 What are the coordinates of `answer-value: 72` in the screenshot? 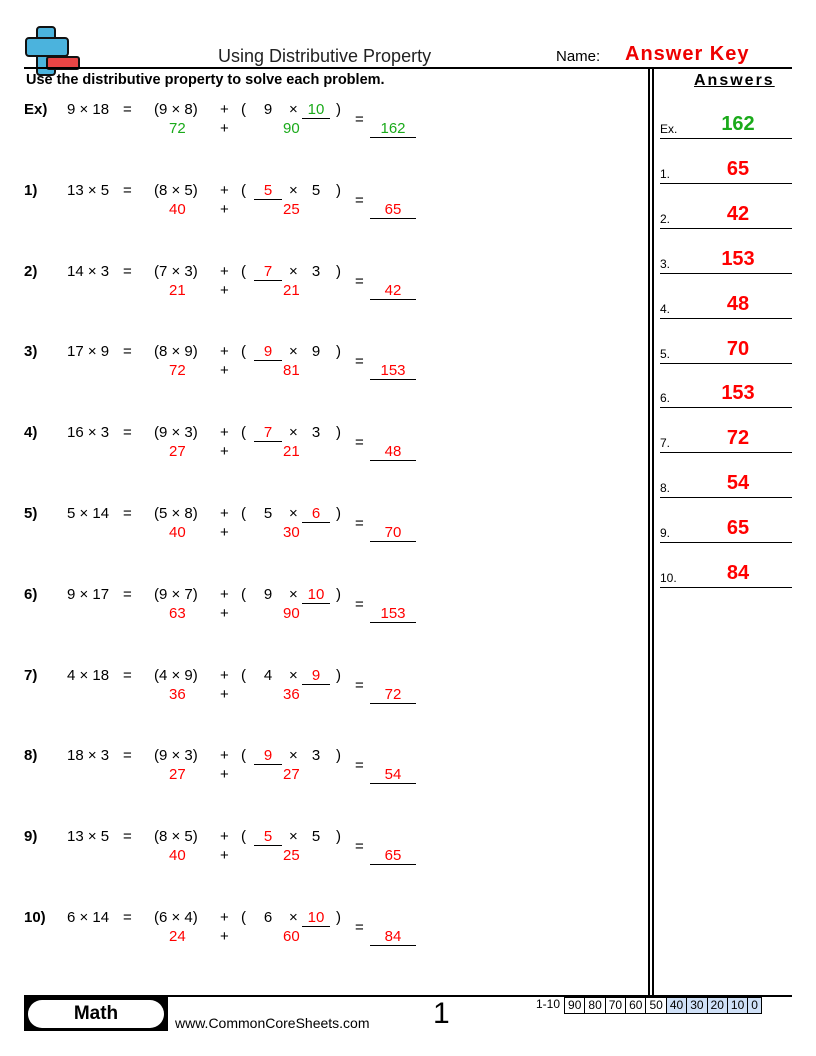 It's located at (738, 438).